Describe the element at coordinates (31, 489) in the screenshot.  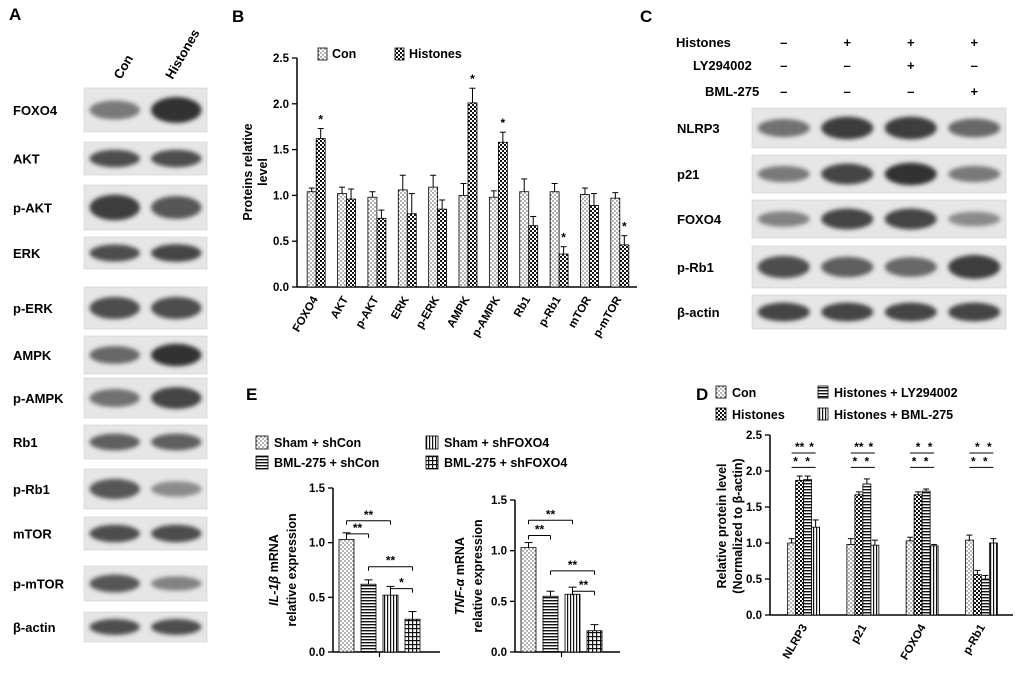
I see `blot-a-label-p-rb1: p-Rb1` at that location.